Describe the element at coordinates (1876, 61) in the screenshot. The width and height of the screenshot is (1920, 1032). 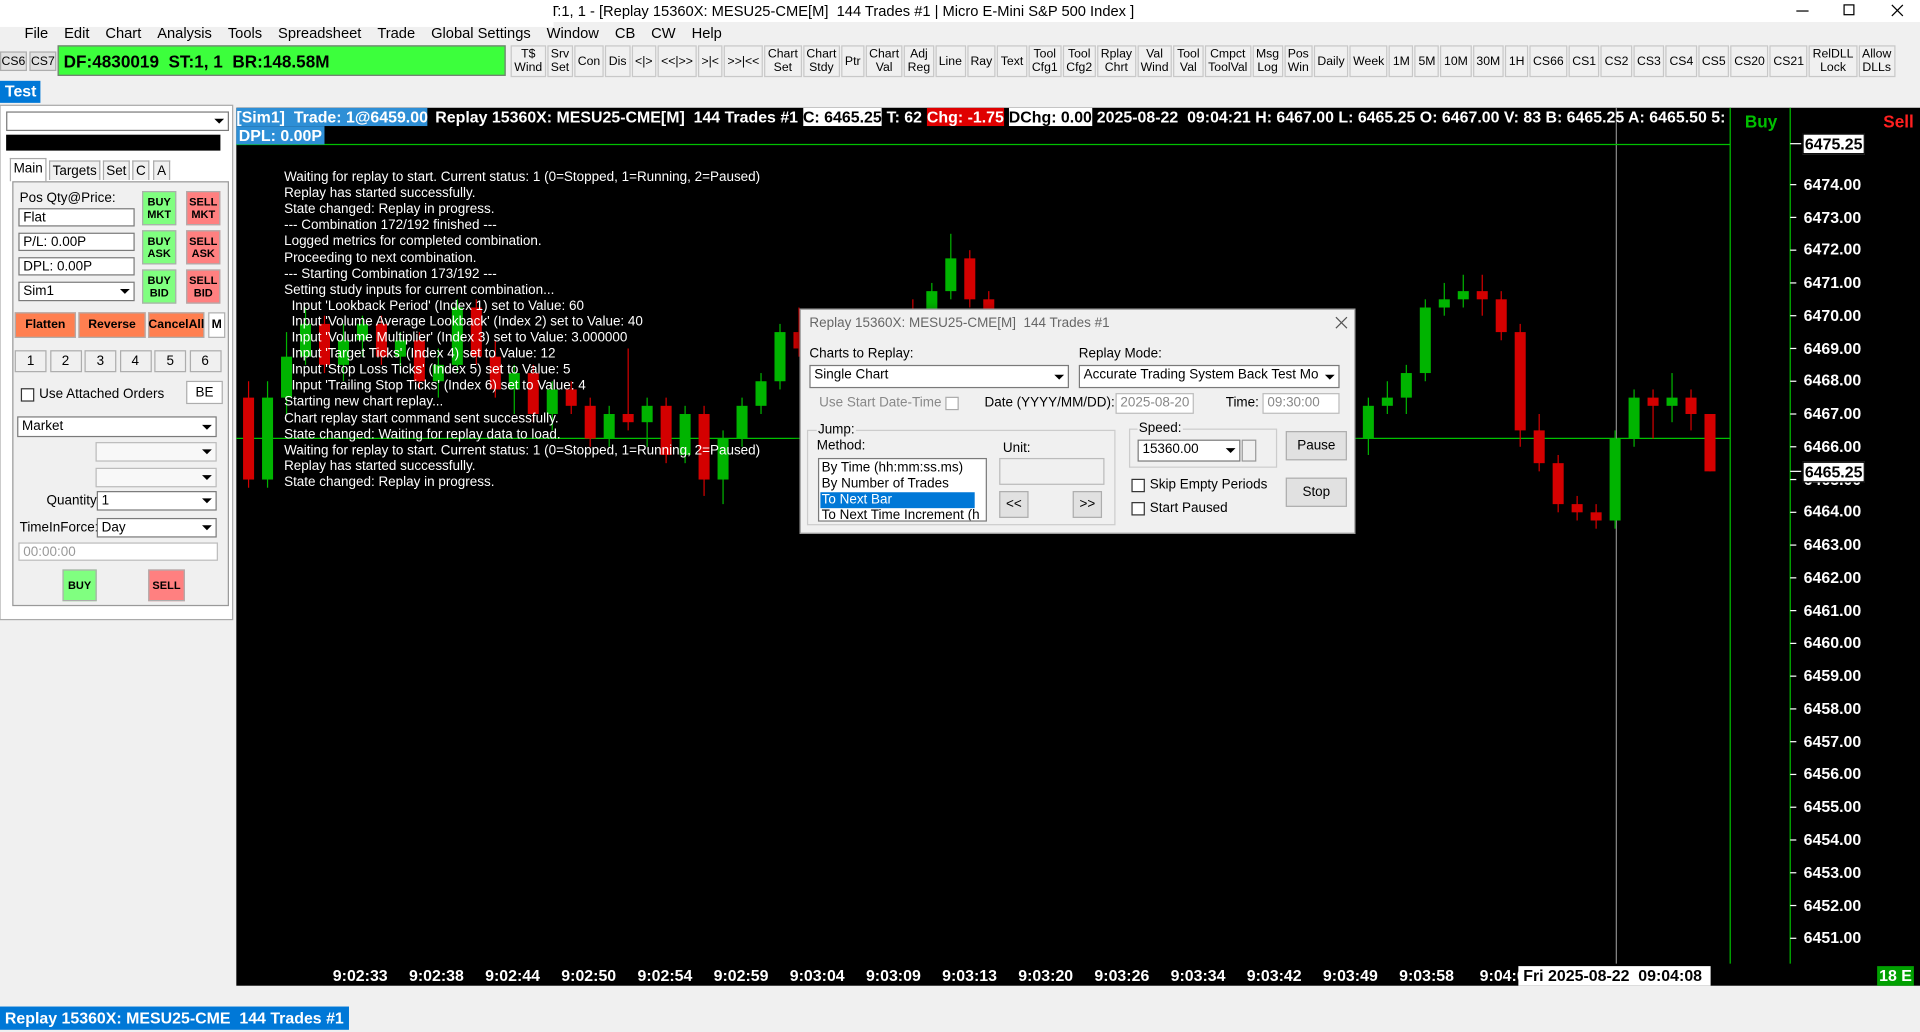
I see `toolbar-button: Allow DLLs` at that location.